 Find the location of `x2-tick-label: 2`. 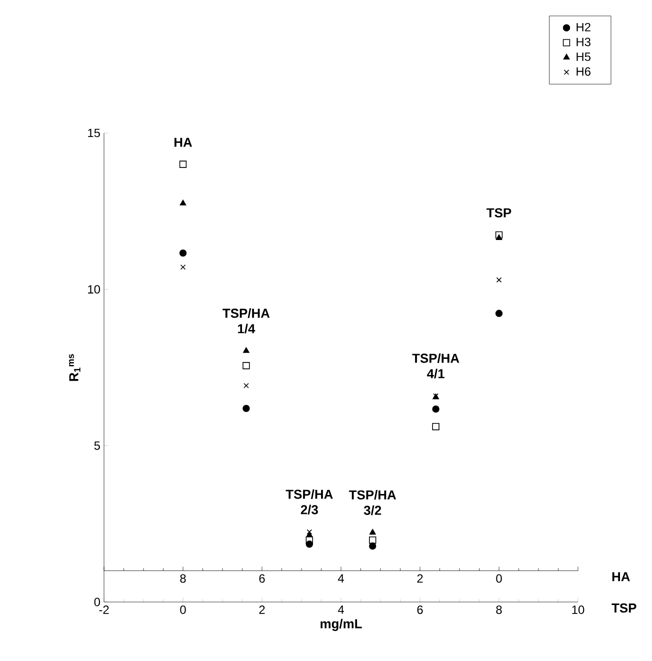

x2-tick-label: 2 is located at coordinates (420, 578).